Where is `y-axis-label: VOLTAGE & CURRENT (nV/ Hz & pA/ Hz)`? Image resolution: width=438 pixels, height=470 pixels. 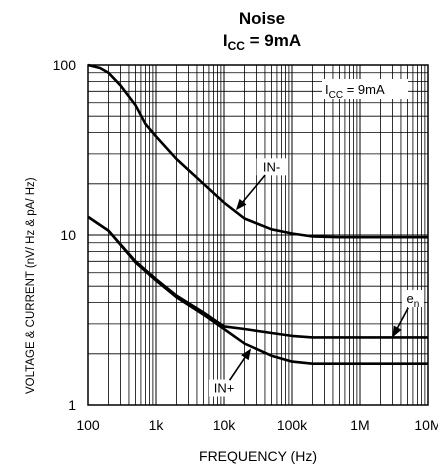 y-axis-label: VOLTAGE & CURRENT (nV/ Hz & pA/ Hz) is located at coordinates (31, 285).